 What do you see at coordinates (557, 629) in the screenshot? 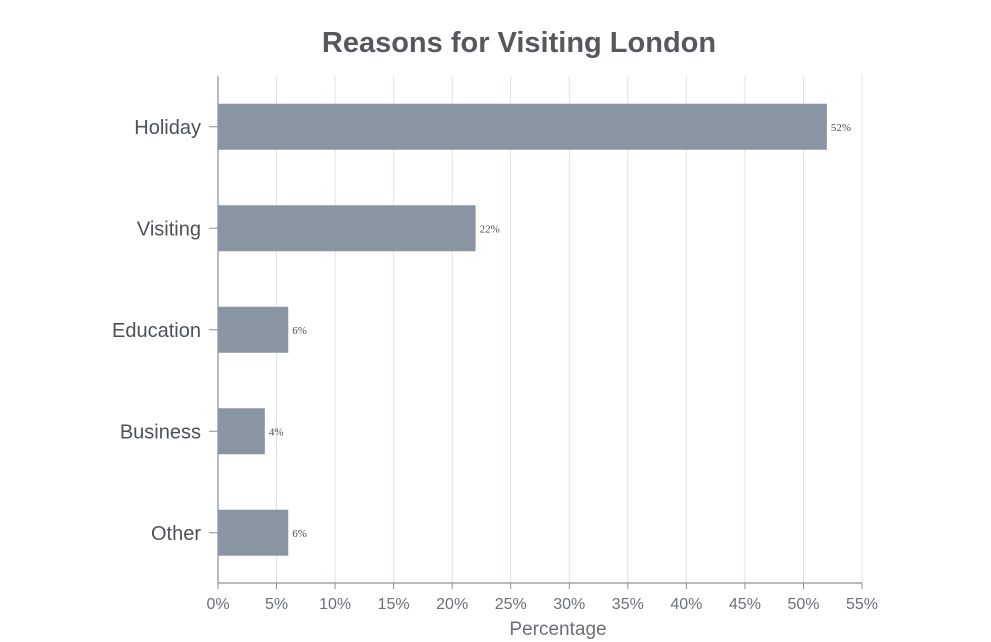
I see `x-axis-title: Percentage` at bounding box center [557, 629].